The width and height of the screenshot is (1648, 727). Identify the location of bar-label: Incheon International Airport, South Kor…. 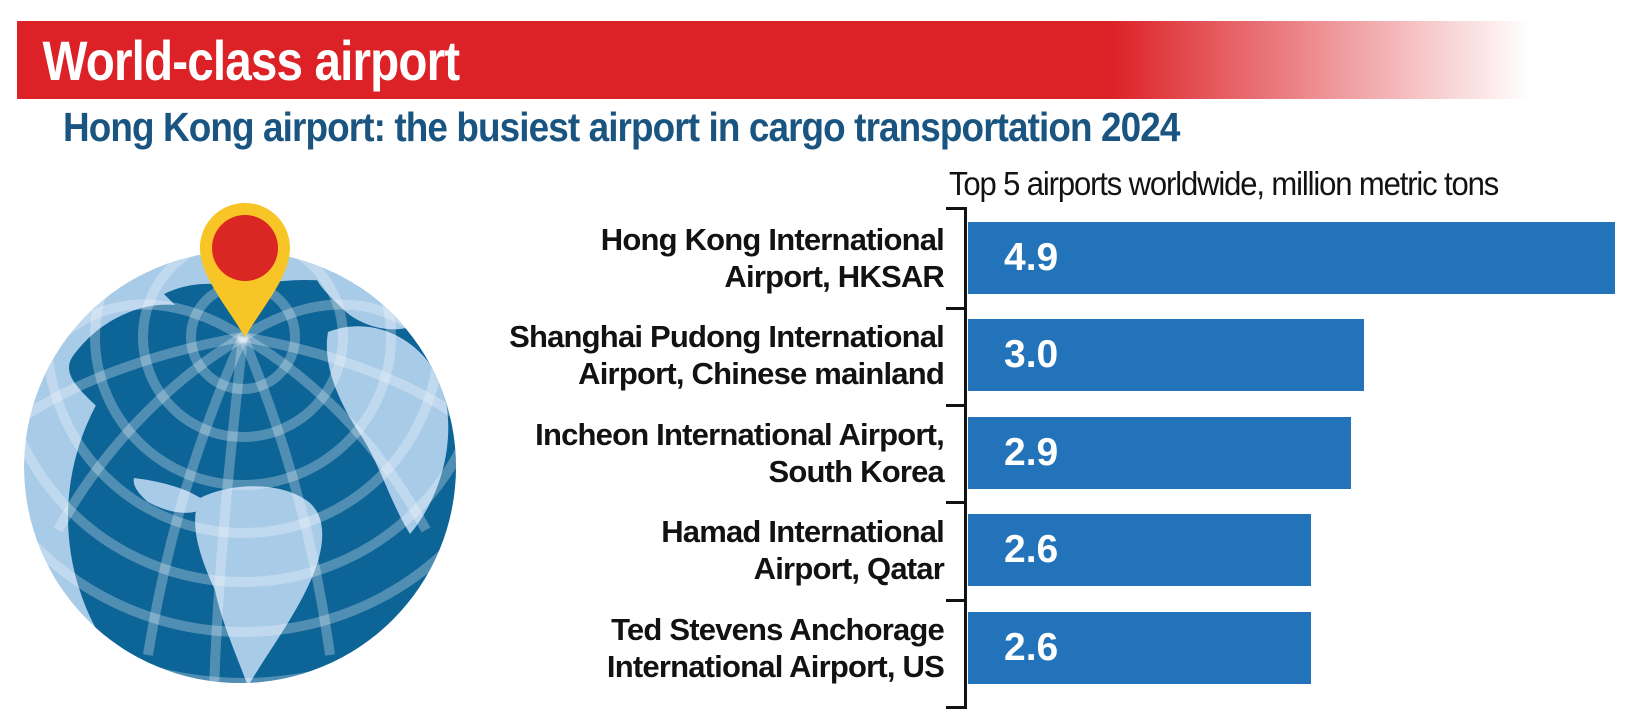
(687, 453).